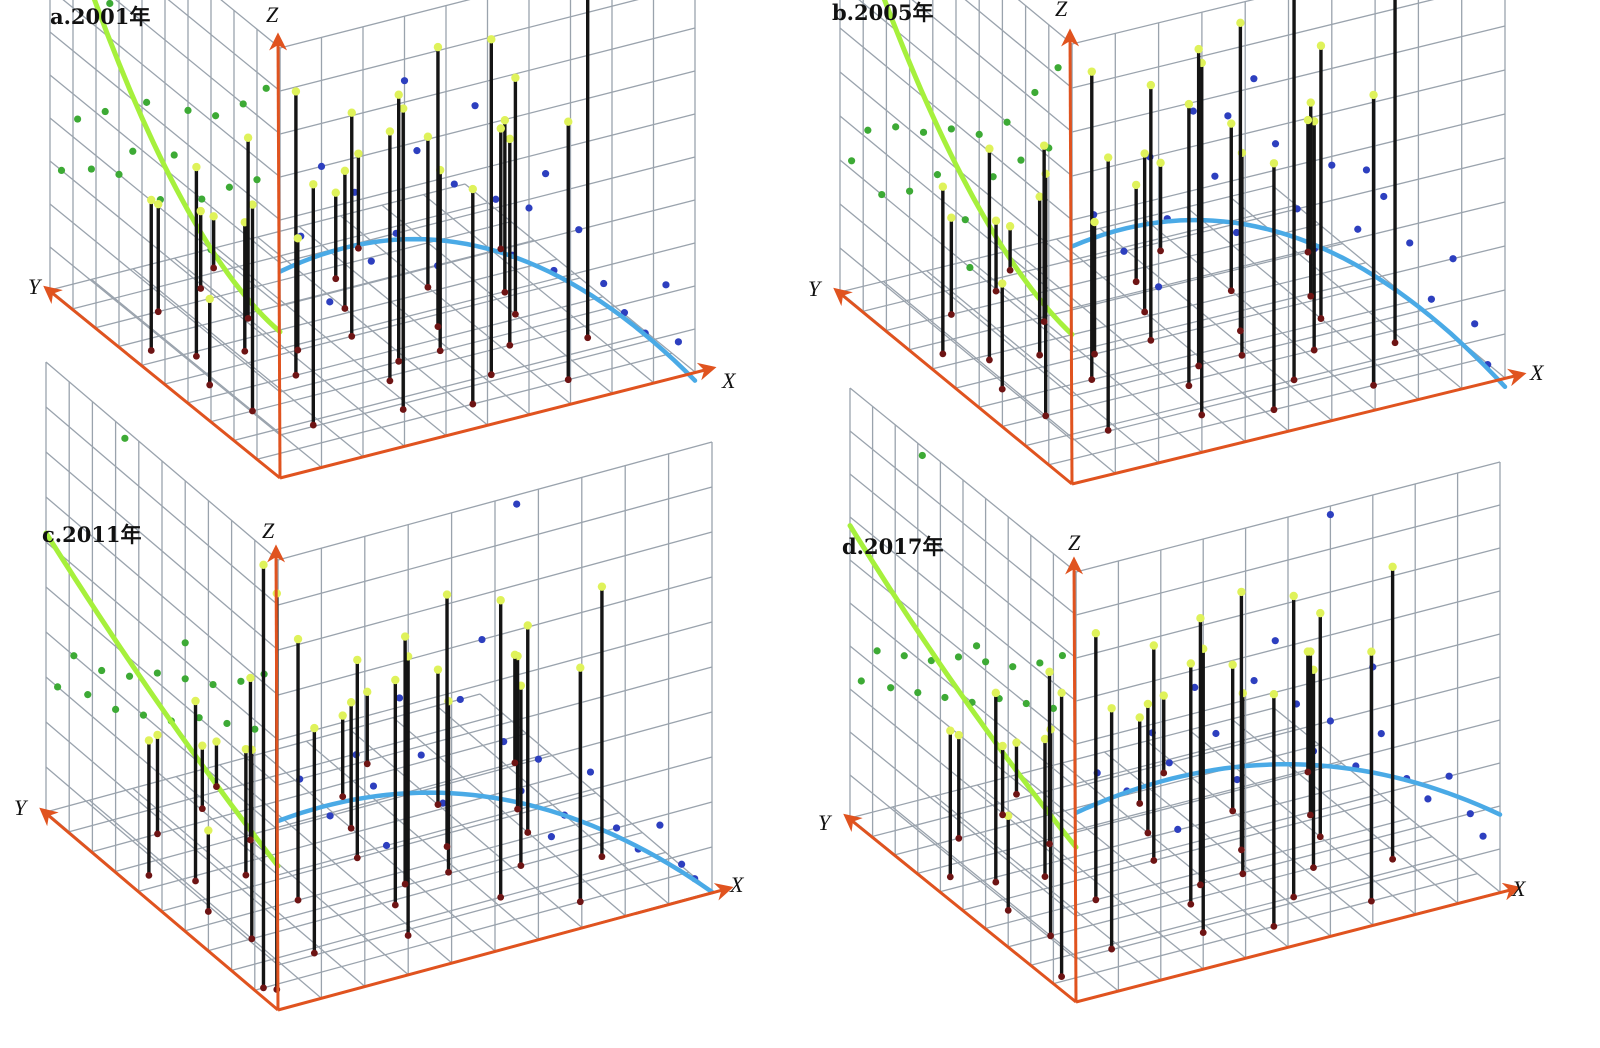 The width and height of the screenshot is (1600, 1048). I want to click on panel-a-x-label: X, so click(729, 380).